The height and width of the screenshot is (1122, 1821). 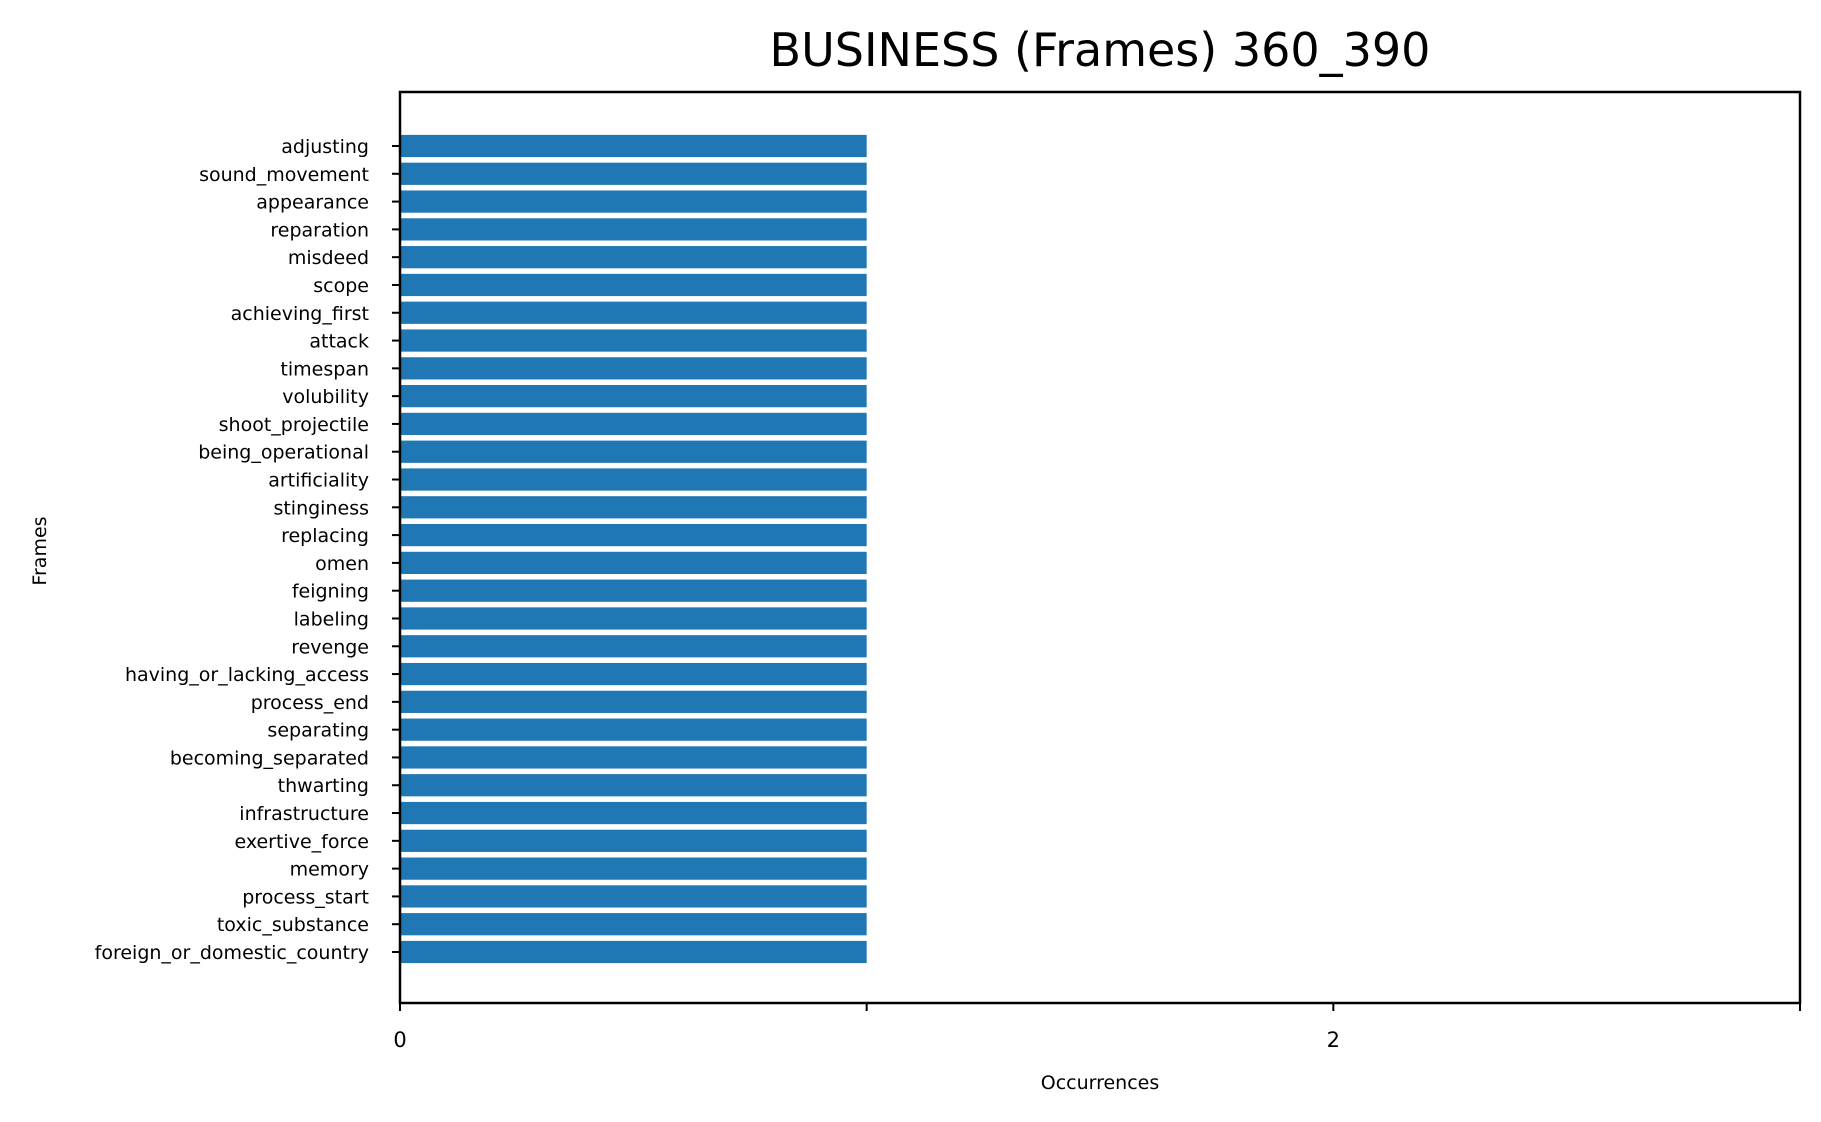 I want to click on bar-being-operational, so click(x=633, y=451).